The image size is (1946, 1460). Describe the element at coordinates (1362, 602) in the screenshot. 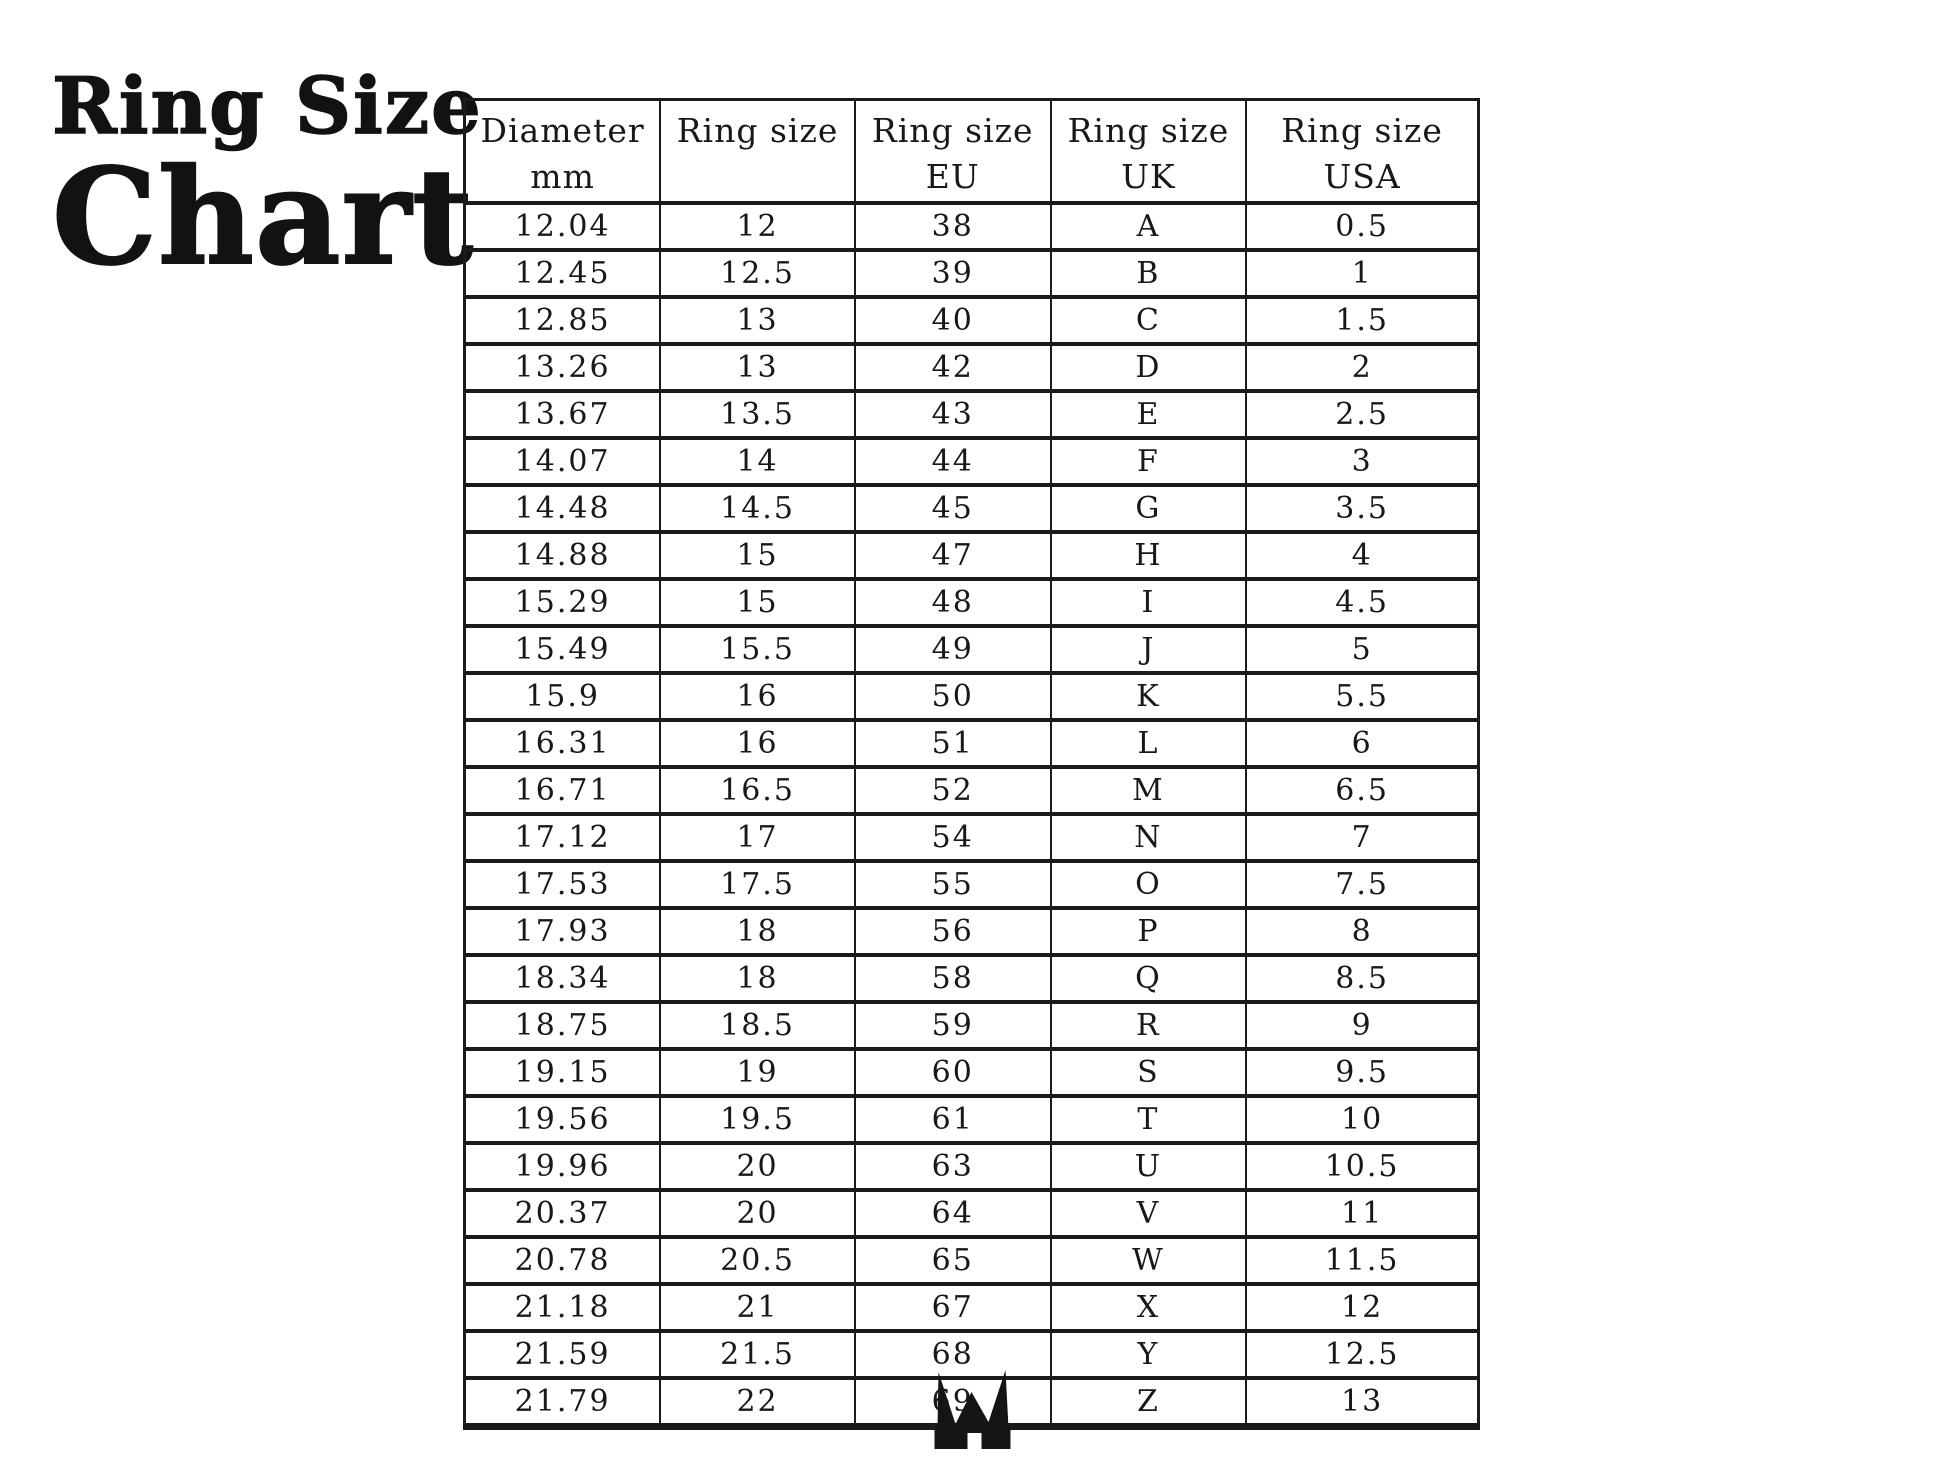

I see `cell: 4.5` at that location.